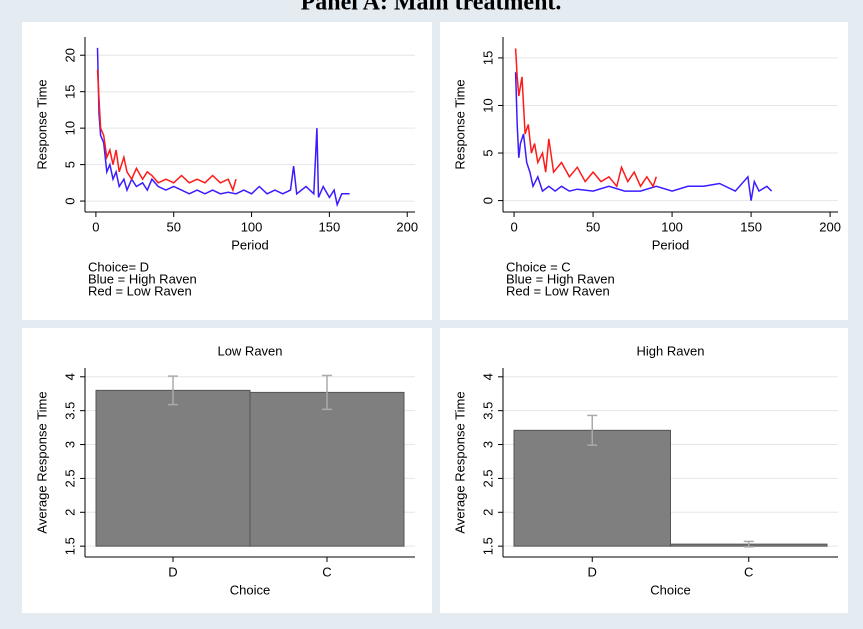  I want to click on chart-title: High Raven, so click(671, 350).